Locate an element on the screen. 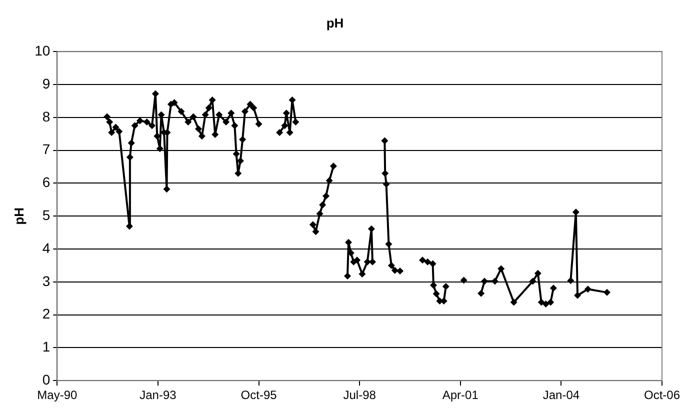 The image size is (690, 410). x-tick-label: Jan-93 is located at coordinates (158, 395).